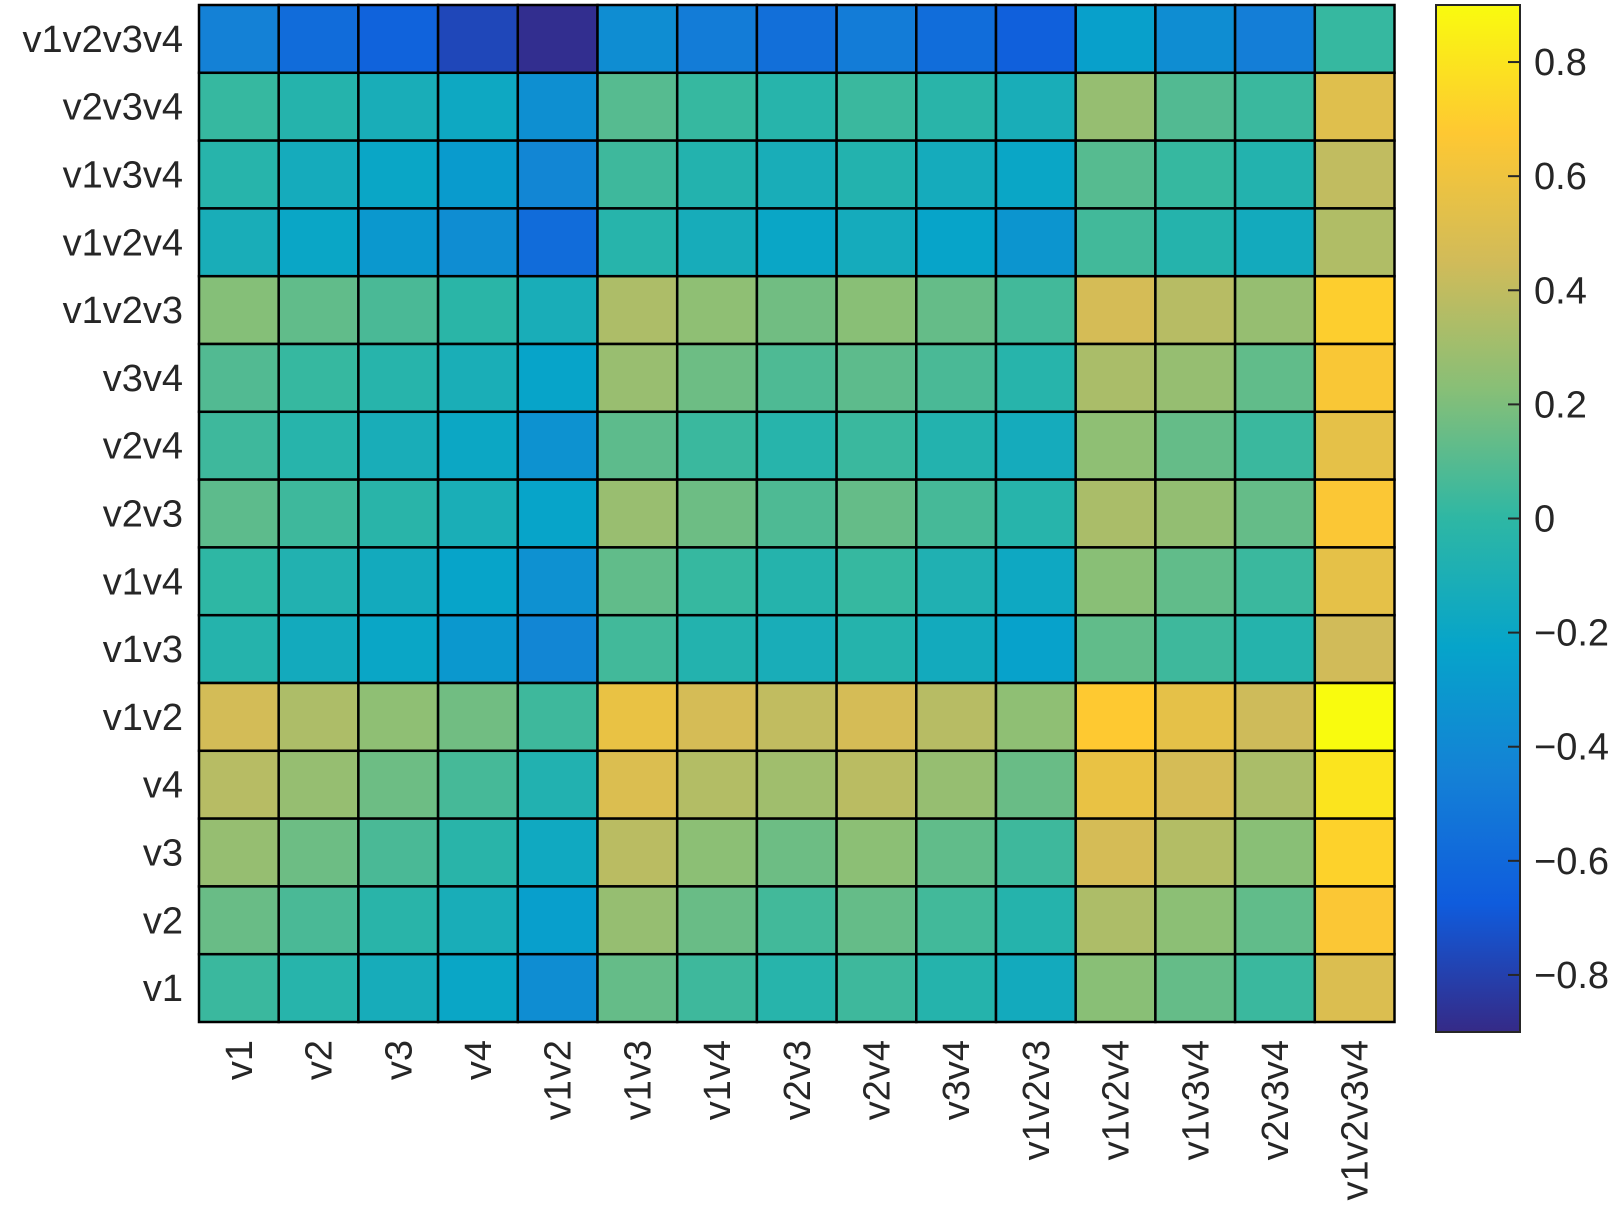 The width and height of the screenshot is (1611, 1220). I want to click on x-tick-label: v2v3, so click(798, 1080).